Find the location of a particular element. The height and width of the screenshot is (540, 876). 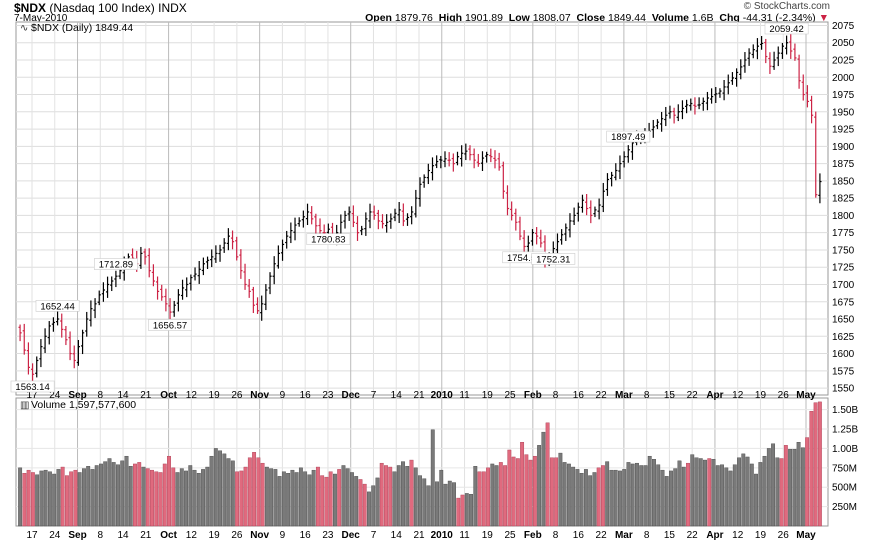

volume-x-axis-label: Apr is located at coordinates (714, 535).